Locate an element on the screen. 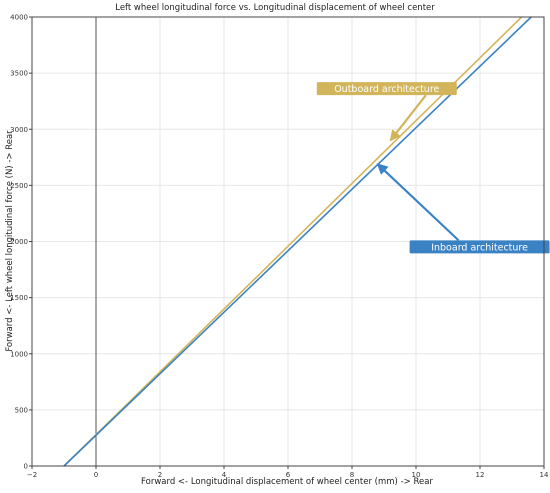 The image size is (550, 493). y-tick-label: 2000 is located at coordinates (19, 242).